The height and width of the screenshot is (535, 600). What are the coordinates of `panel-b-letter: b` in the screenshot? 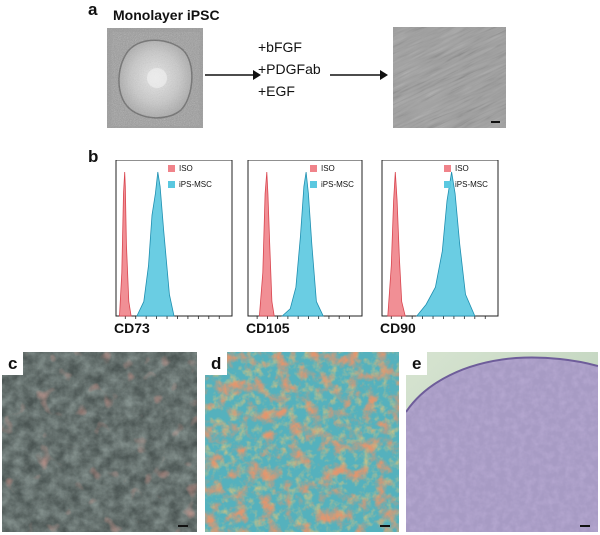 It's located at (93, 156).